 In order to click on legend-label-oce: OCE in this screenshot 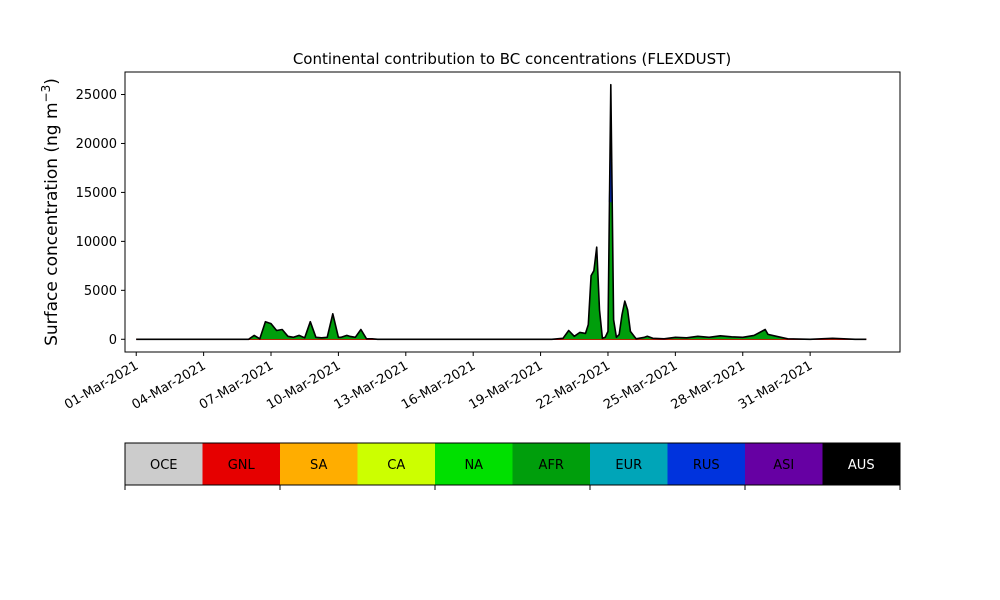, I will do `click(164, 465)`.